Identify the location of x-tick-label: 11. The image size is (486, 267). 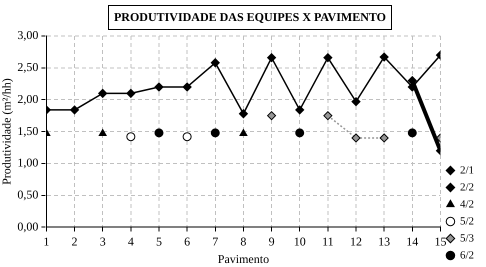
(328, 241).